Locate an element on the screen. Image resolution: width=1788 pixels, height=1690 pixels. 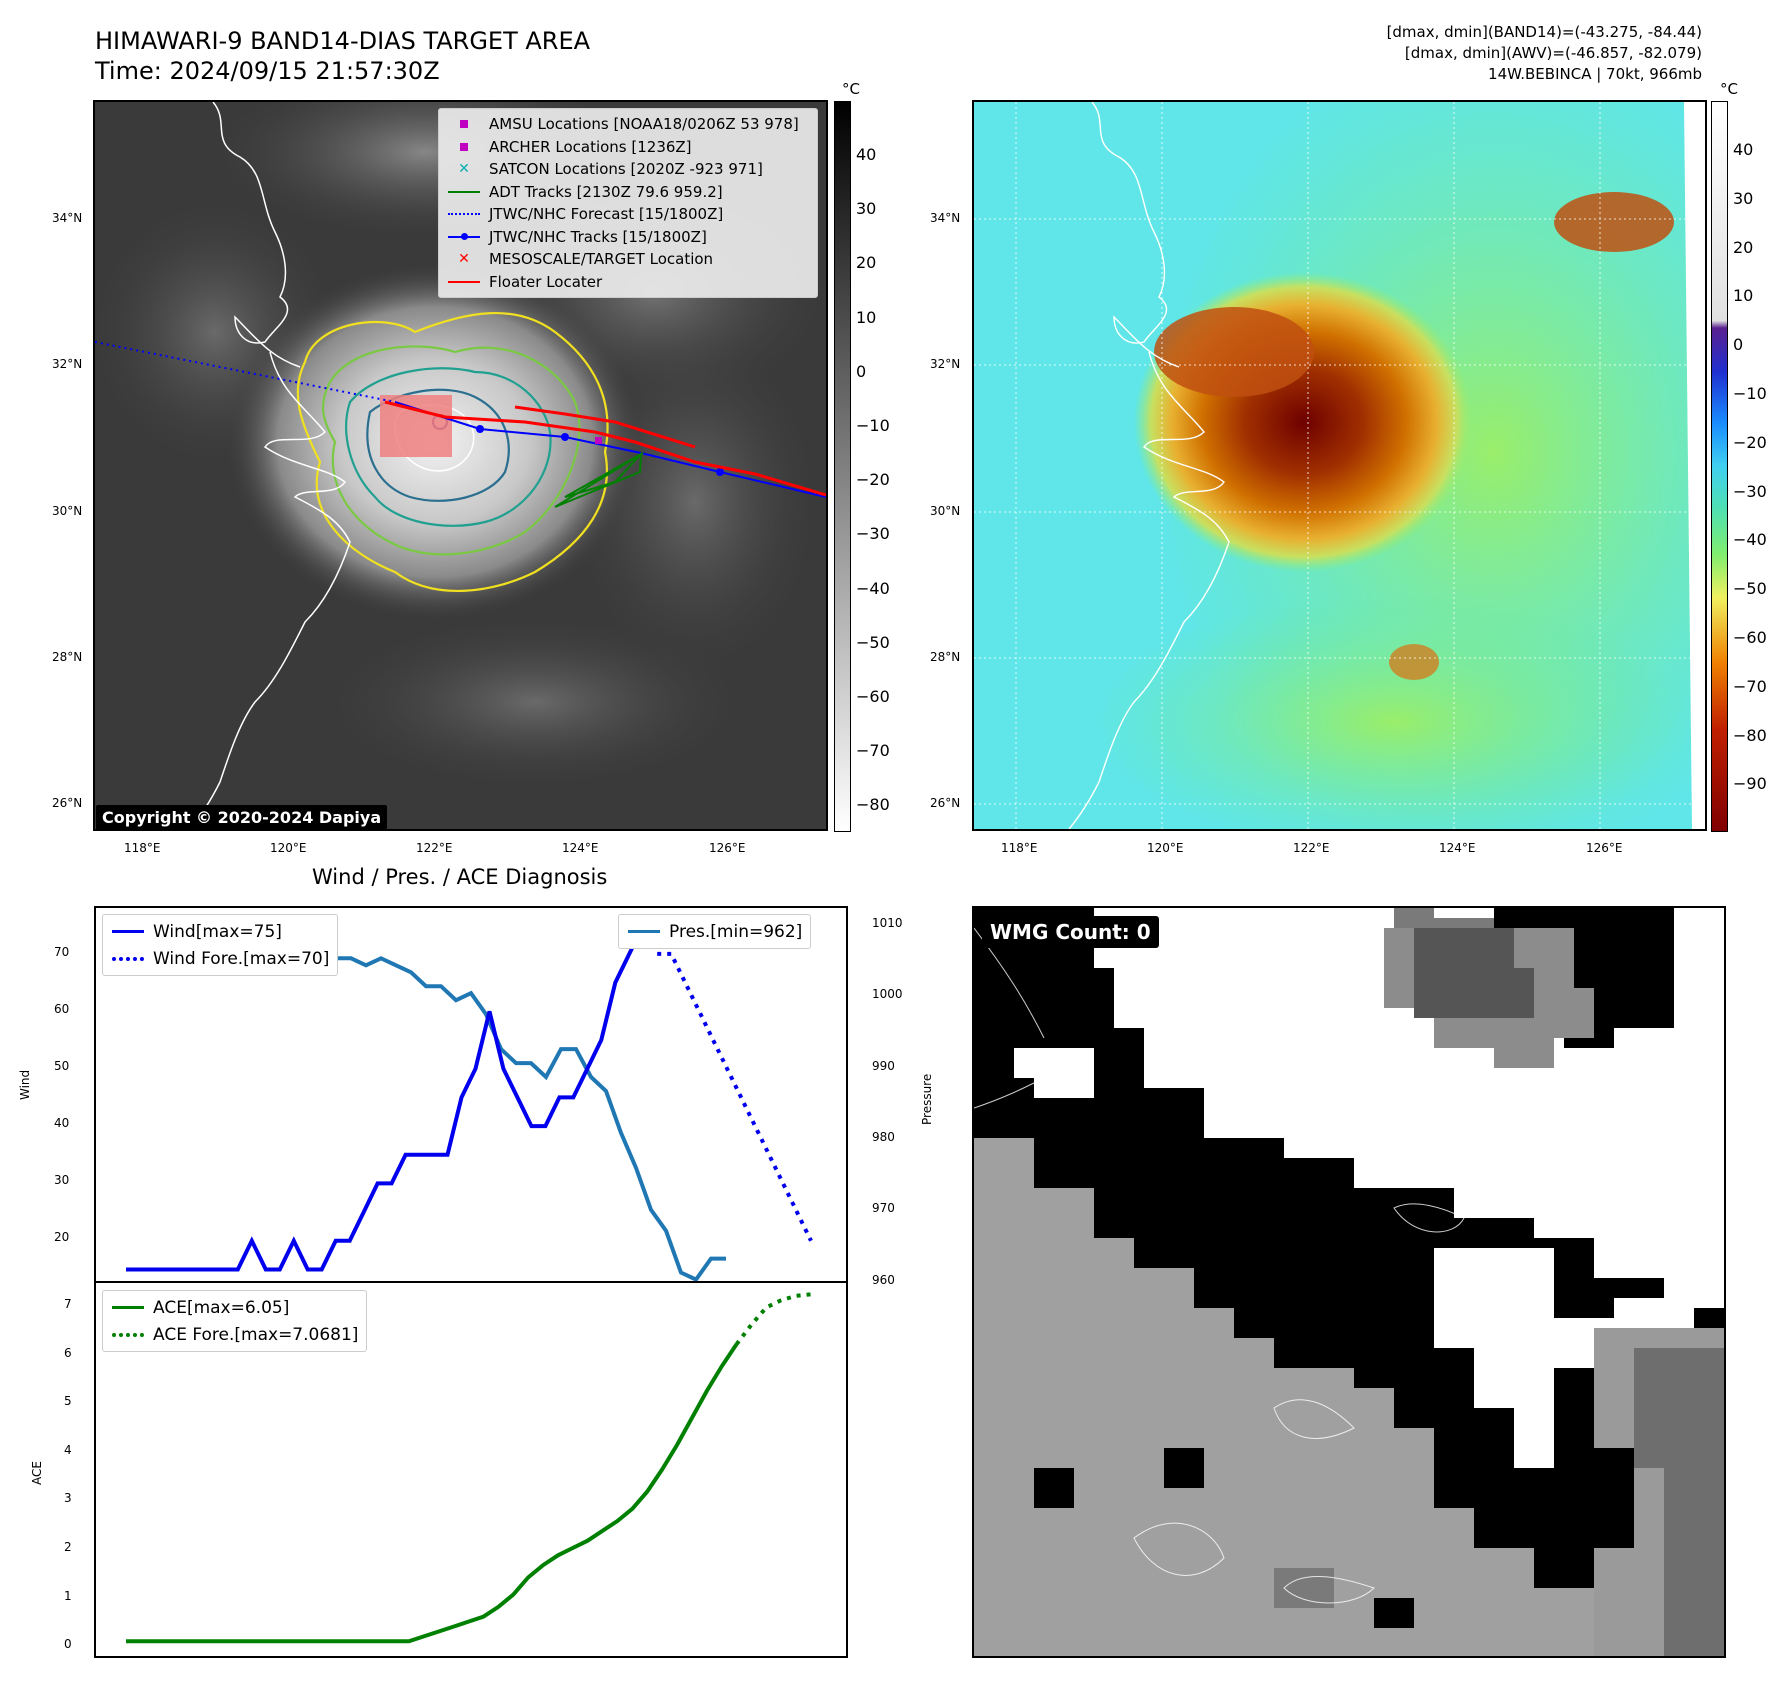
pres-tick-5: 960 is located at coordinates (883, 1279).